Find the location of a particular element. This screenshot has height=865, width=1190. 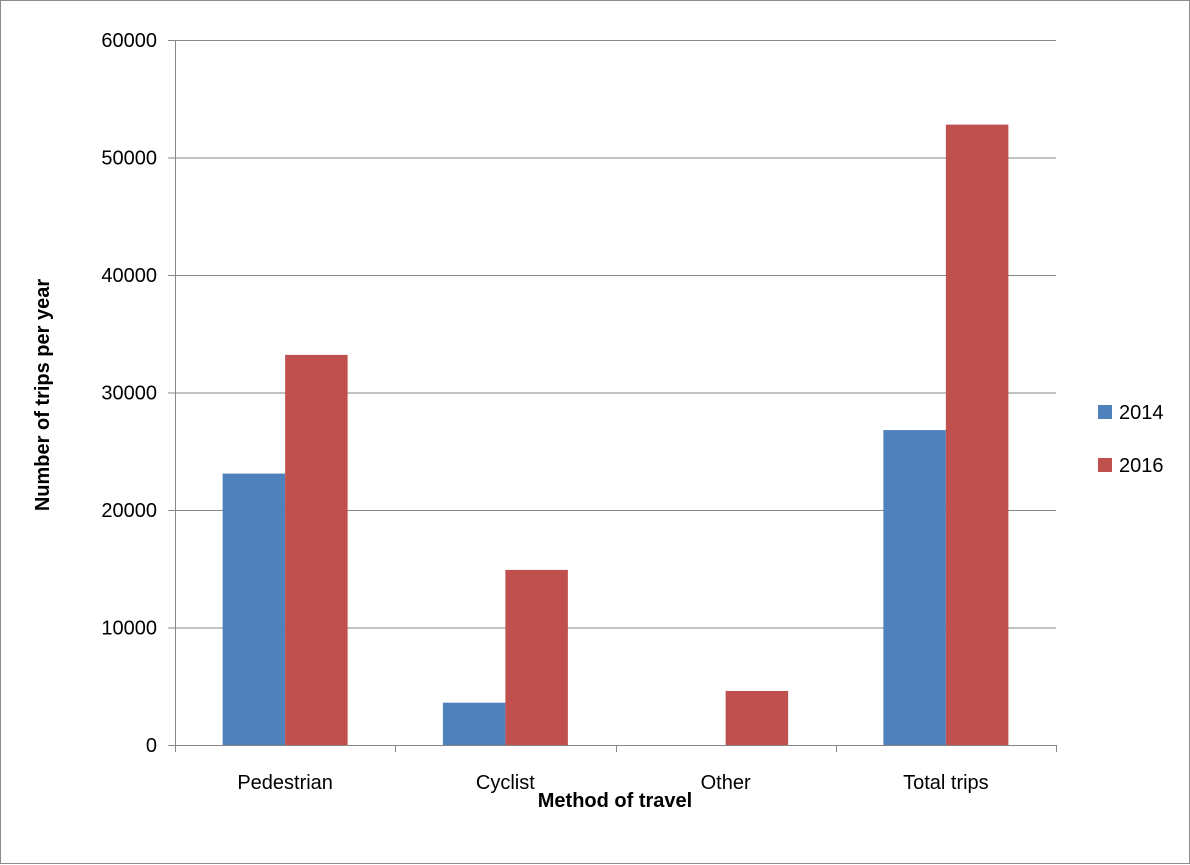

y-axis-title: Number of trips per year is located at coordinates (43, 395).